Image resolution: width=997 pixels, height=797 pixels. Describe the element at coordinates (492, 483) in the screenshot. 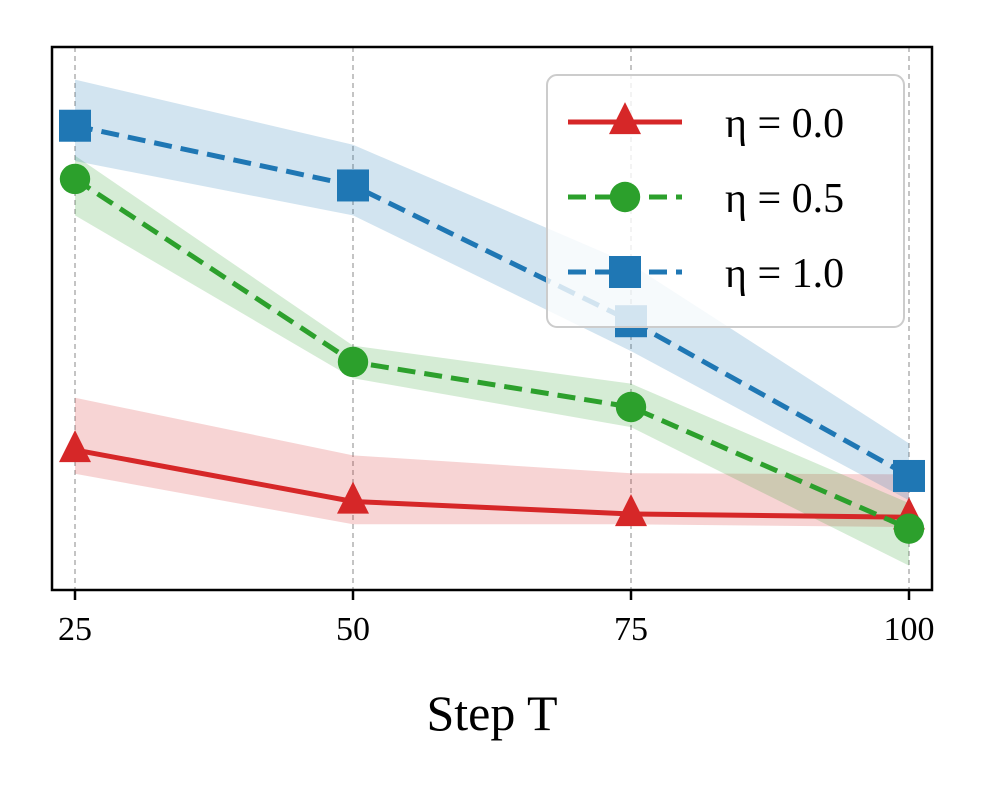

I see `series-line` at that location.